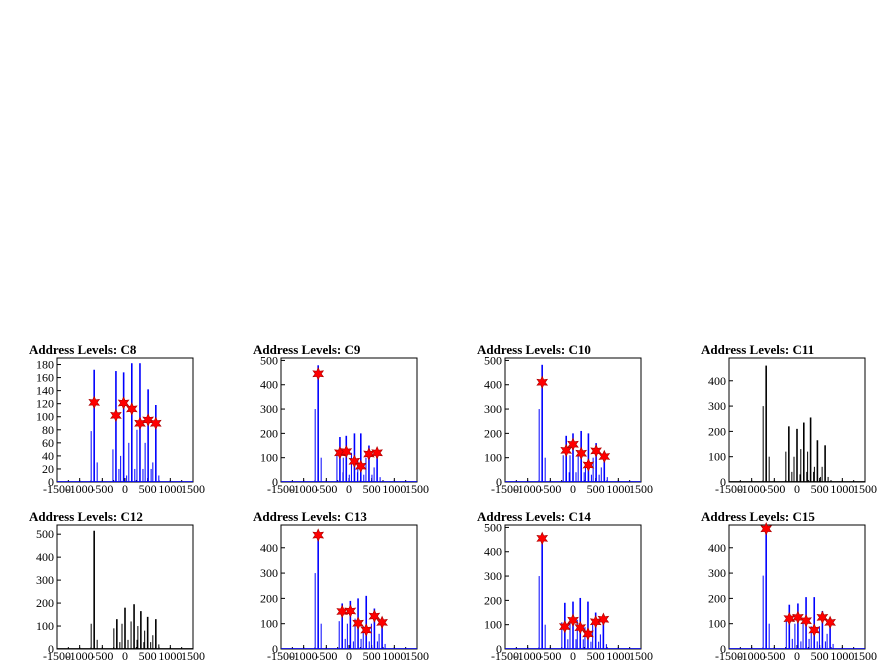  What do you see at coordinates (86, 516) in the screenshot?
I see `chart-title: Address Levels: C12` at bounding box center [86, 516].